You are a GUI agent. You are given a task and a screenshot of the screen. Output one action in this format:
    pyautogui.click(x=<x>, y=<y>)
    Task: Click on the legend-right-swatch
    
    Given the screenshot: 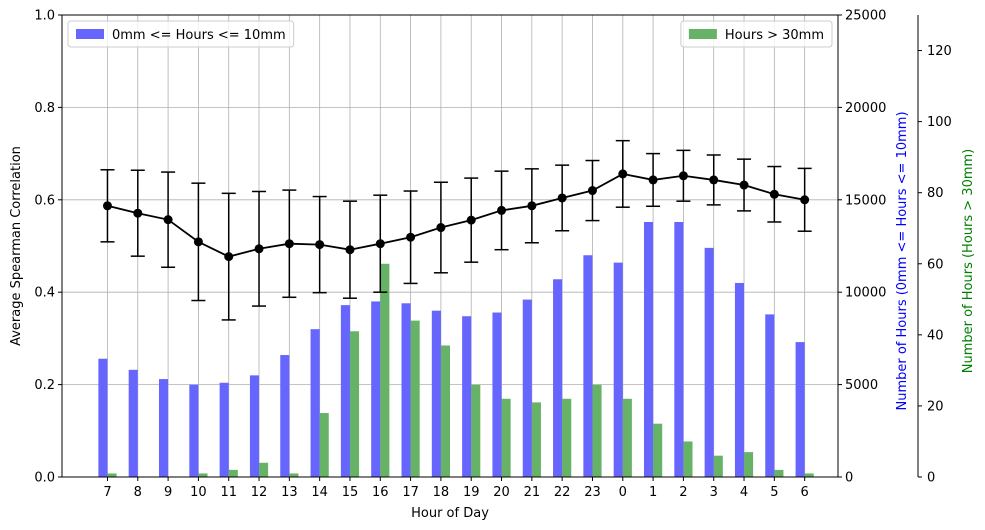 What is the action you would take?
    pyautogui.click(x=702, y=34)
    